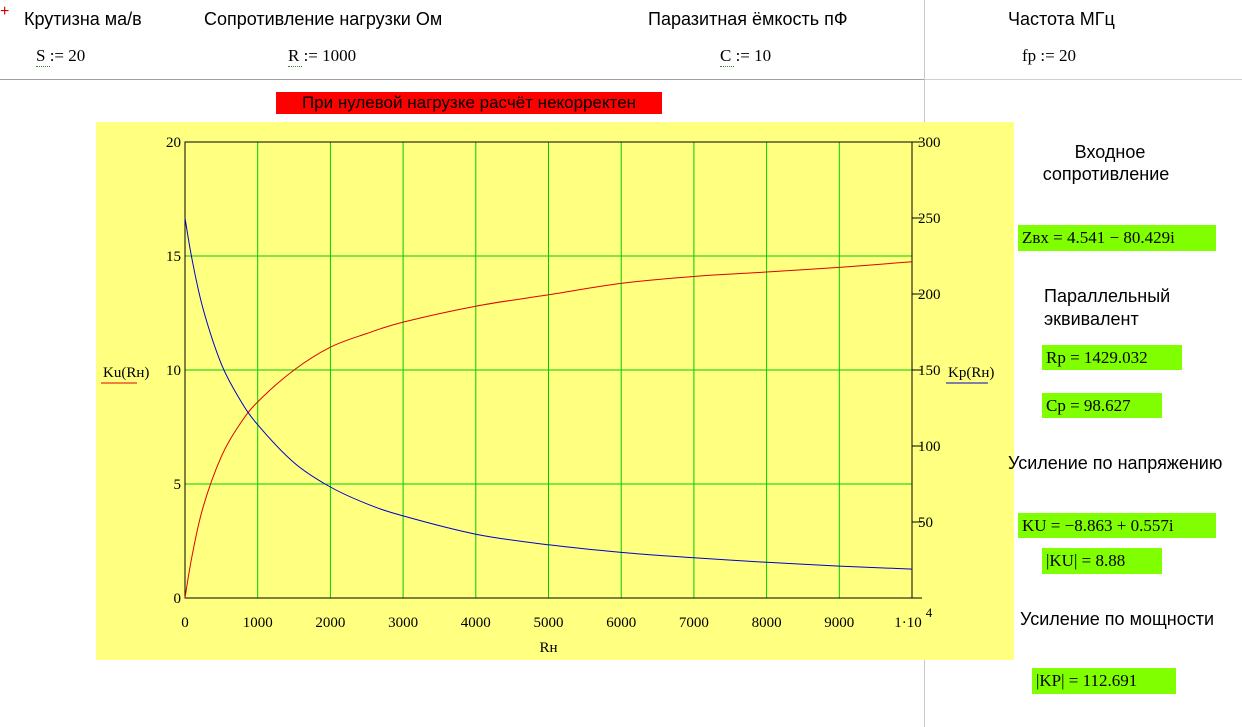 The width and height of the screenshot is (1242, 727). I want to click on y-left-tick-label: 10, so click(173, 371).